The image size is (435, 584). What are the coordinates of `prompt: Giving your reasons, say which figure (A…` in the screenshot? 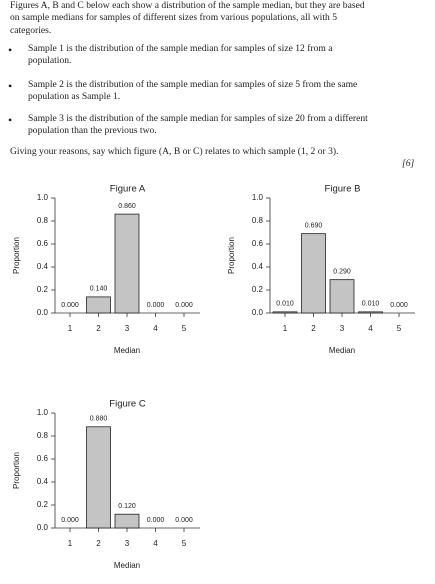 It's located at (174, 151).